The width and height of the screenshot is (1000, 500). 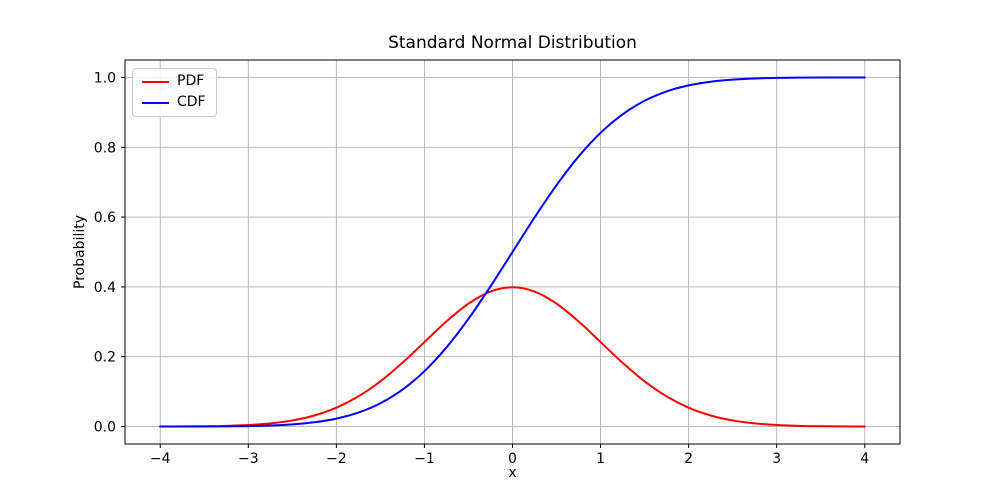 I want to click on y-tick-label: 0.2, so click(x=105, y=358).